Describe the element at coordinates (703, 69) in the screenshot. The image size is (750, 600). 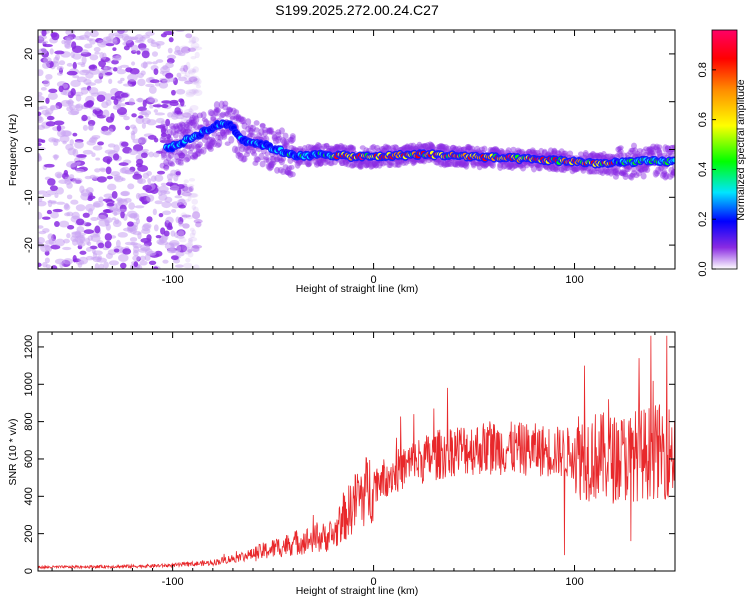
I see `colorbar-tick-label: 0.8` at that location.